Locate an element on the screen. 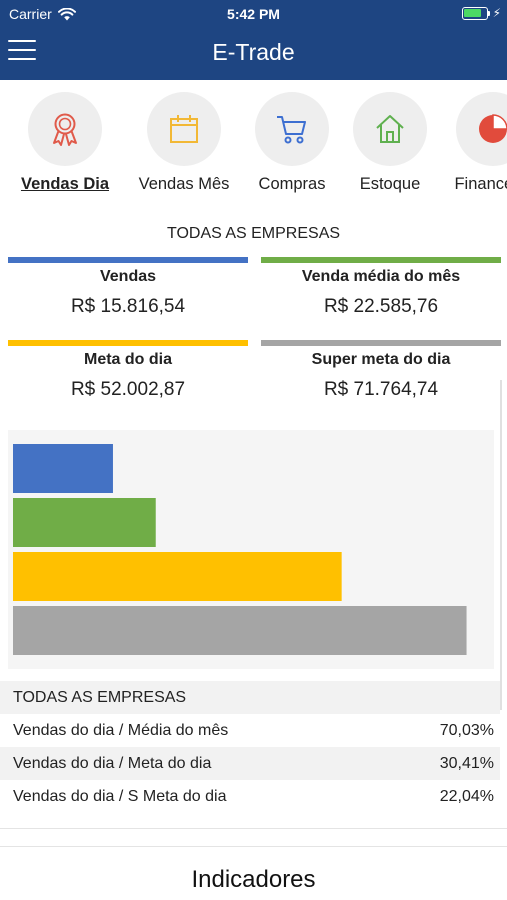 This screenshot has width=507, height=900. table-row: Vendas do dia / Meta do dia 30,41% is located at coordinates (250, 763).